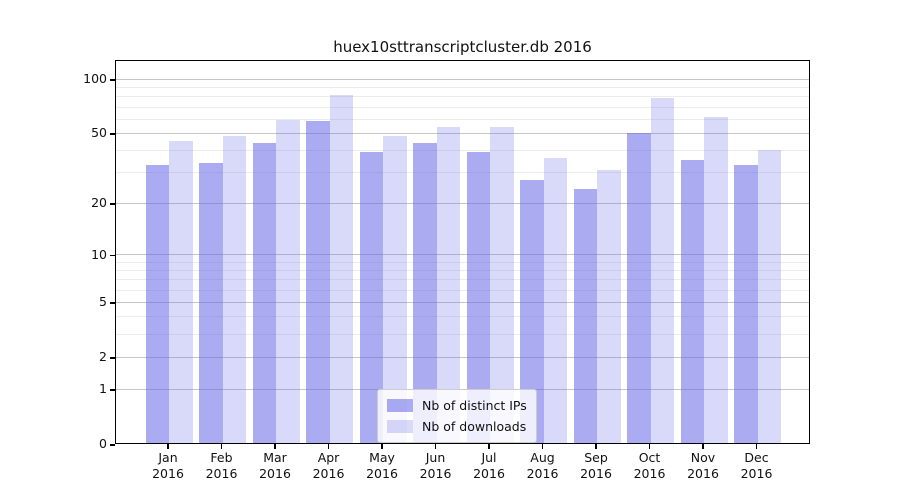 This screenshot has width=900, height=500. I want to click on legend-entry-distinct-ips: Nb of distinct IPs, so click(457, 405).